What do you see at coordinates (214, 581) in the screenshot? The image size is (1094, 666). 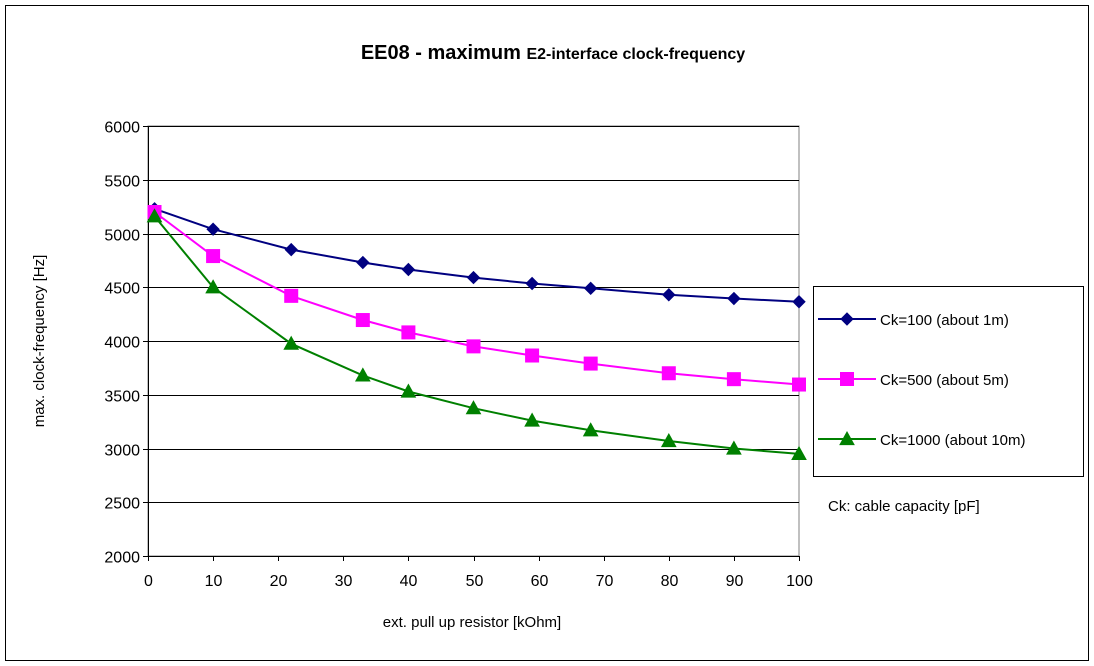 I see `x-tick-label: 10` at bounding box center [214, 581].